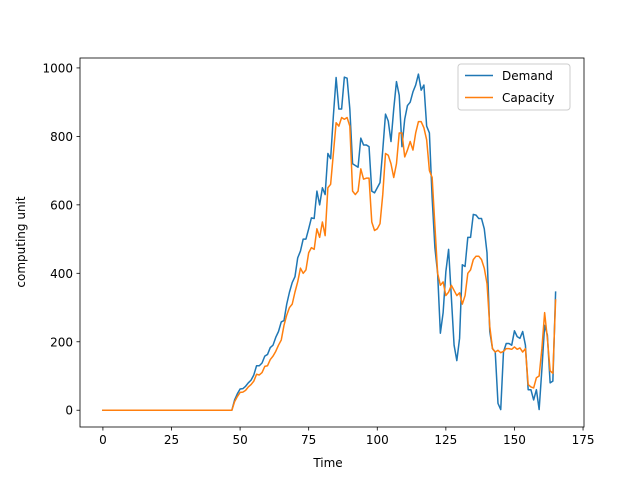 The height and width of the screenshot is (484, 640). What do you see at coordinates (103, 440) in the screenshot?
I see `x-tick-label: 0` at bounding box center [103, 440].